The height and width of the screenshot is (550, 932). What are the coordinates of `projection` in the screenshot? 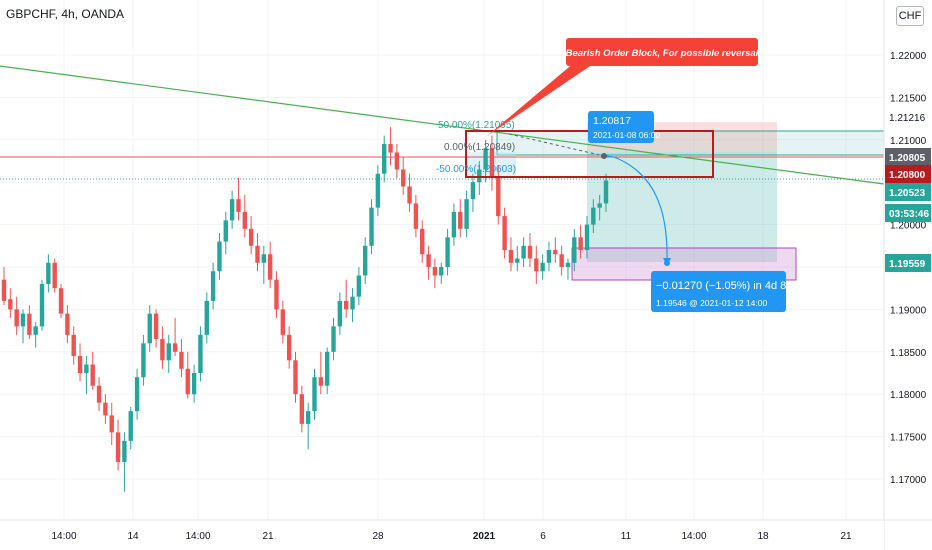 It's located at (589, 199).